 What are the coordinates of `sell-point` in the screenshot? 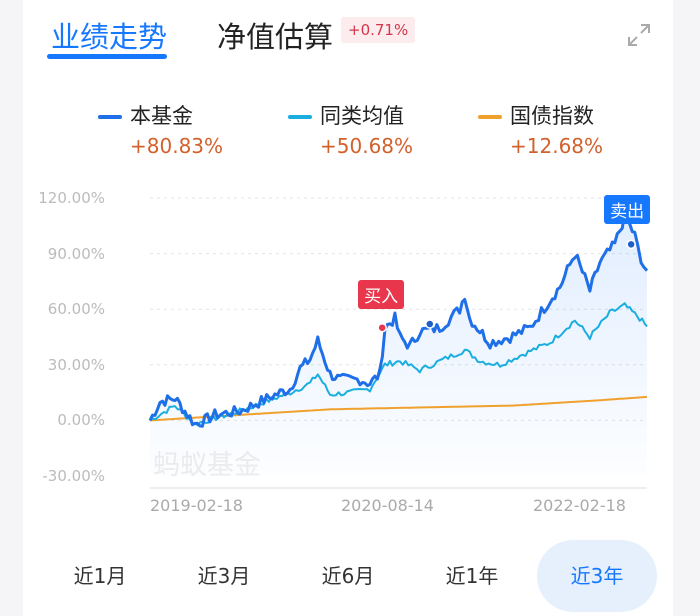 It's located at (631, 244).